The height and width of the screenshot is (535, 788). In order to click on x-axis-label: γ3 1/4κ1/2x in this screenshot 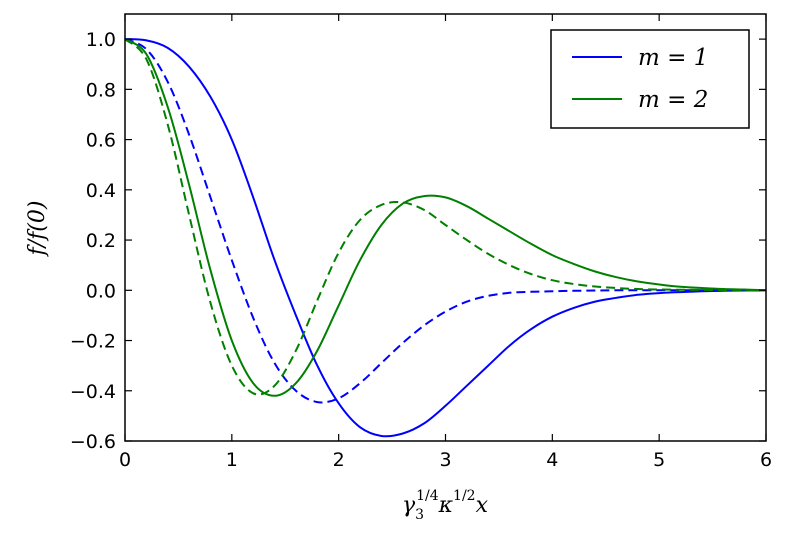, I will do `click(445, 505)`.